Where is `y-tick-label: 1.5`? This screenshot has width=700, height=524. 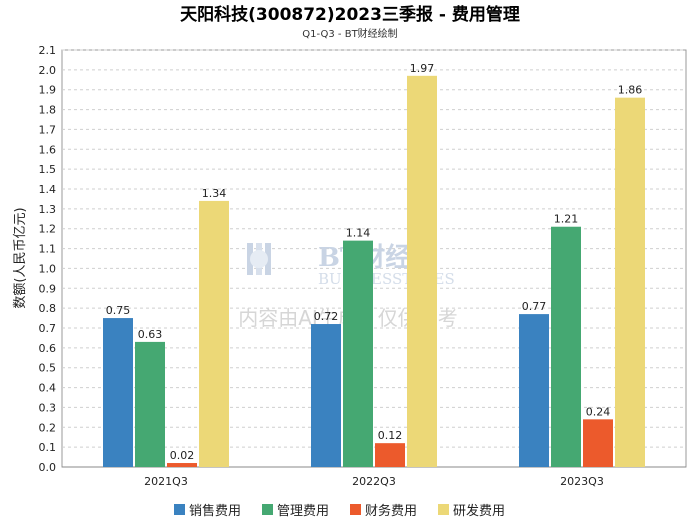
y-tick-label: 1.5 is located at coordinates (48, 169).